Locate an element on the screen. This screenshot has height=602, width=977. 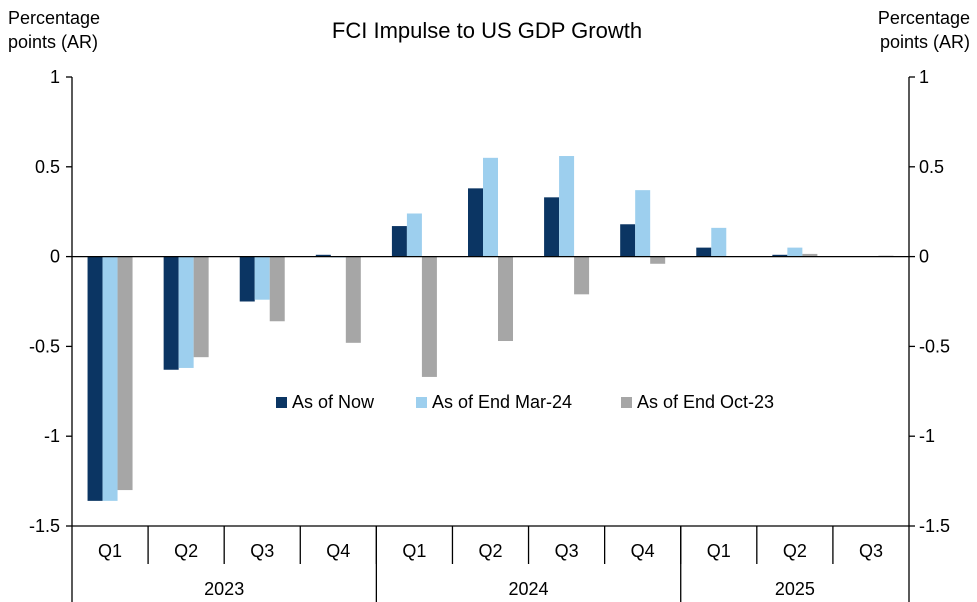
left-tick-label: 0.5 is located at coordinates (47, 167).